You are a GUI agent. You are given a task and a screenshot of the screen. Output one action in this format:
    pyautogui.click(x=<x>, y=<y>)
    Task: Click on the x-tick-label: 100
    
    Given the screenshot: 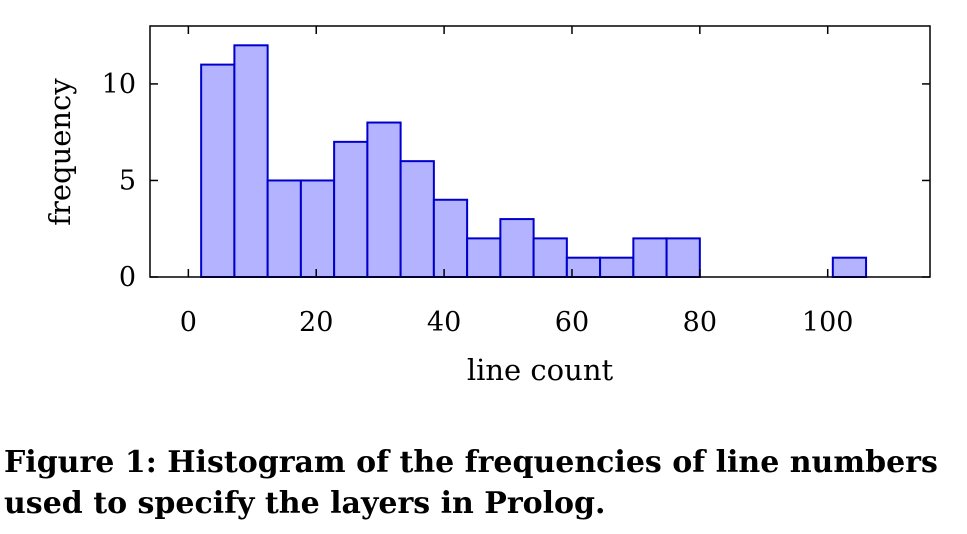 What is the action you would take?
    pyautogui.click(x=828, y=322)
    